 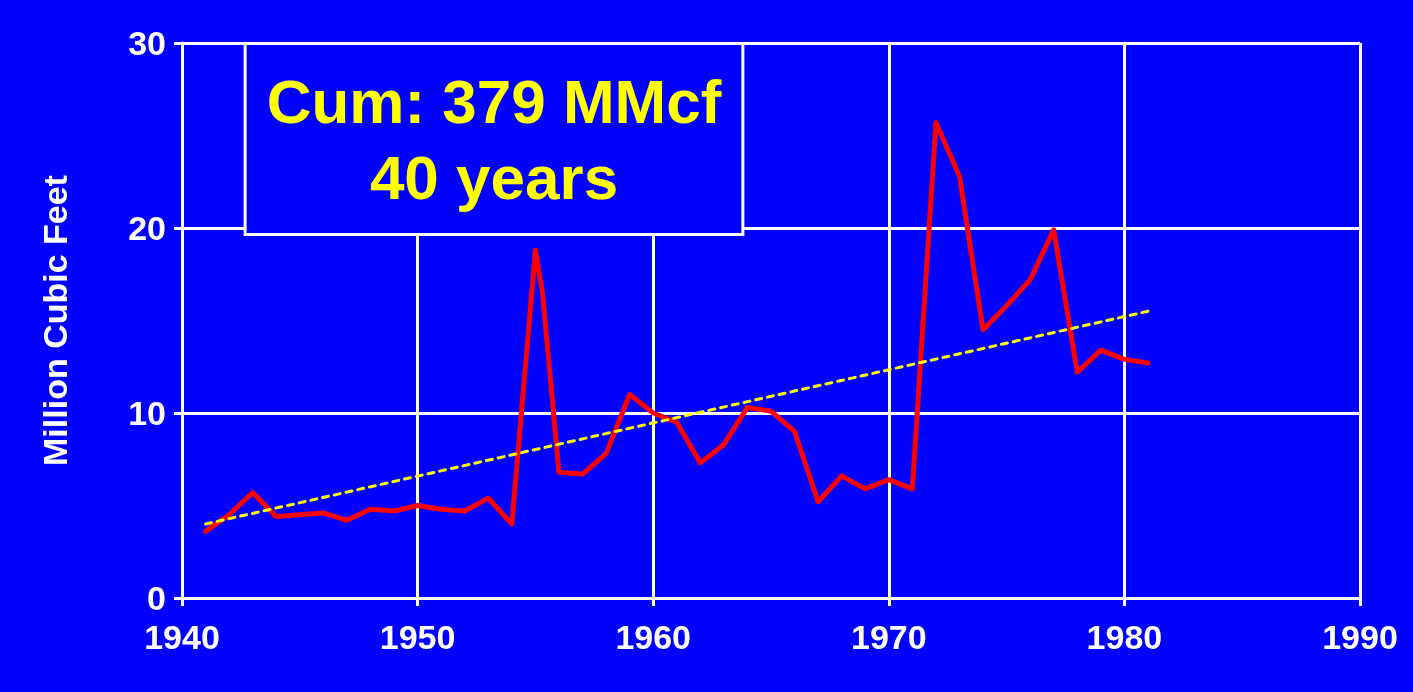 I want to click on x-tick-label: 1960, so click(x=653, y=637).